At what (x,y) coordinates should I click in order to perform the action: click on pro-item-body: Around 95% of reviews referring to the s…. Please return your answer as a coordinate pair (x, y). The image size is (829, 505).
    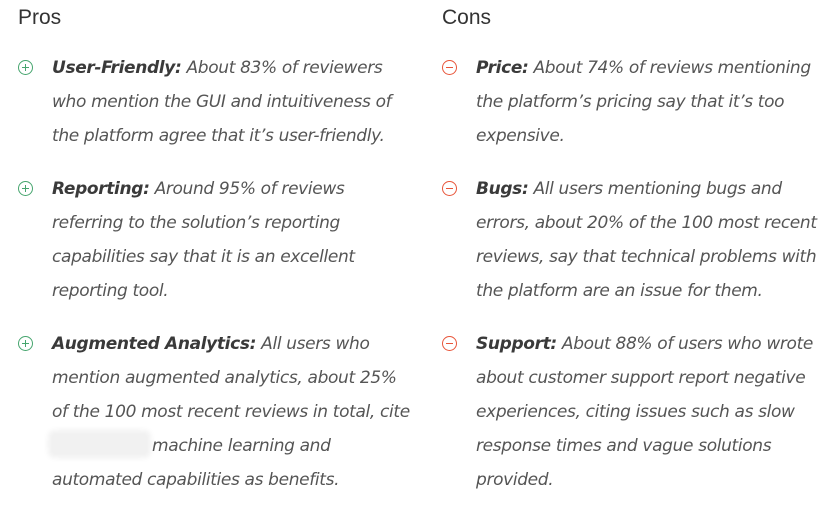
    Looking at the image, I should click on (203, 240).